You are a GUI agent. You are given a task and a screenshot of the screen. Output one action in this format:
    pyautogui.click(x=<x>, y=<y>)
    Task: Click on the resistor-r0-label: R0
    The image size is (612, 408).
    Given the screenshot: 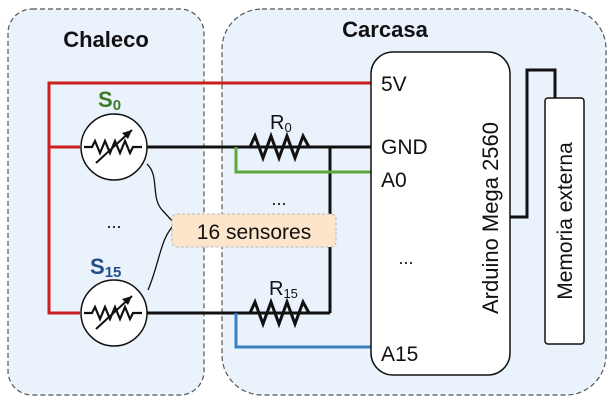 What is the action you would take?
    pyautogui.click(x=281, y=123)
    